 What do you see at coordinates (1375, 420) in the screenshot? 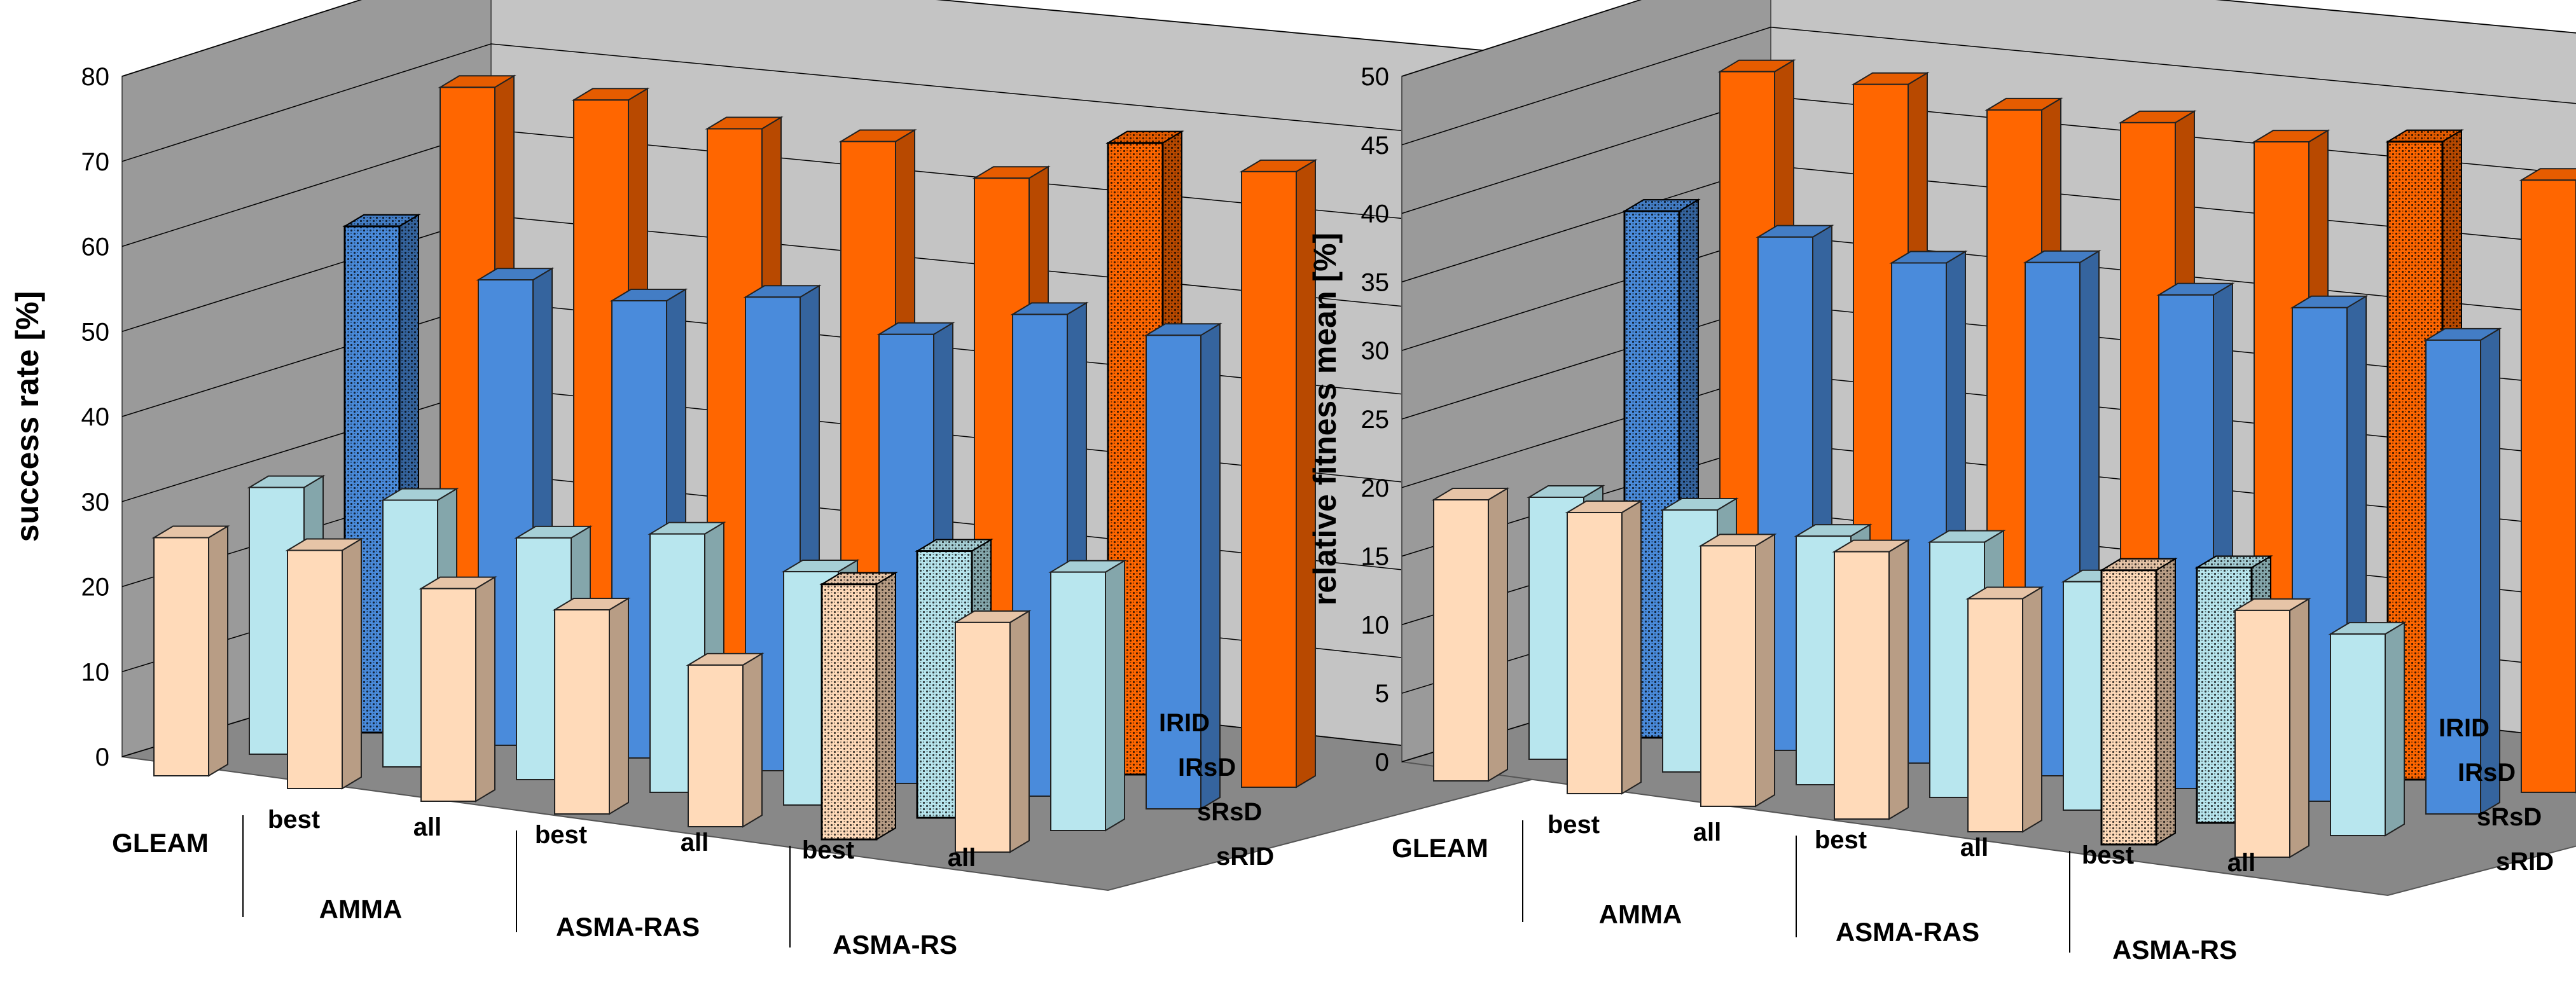
I see `y-tick-label: 25` at bounding box center [1375, 420].